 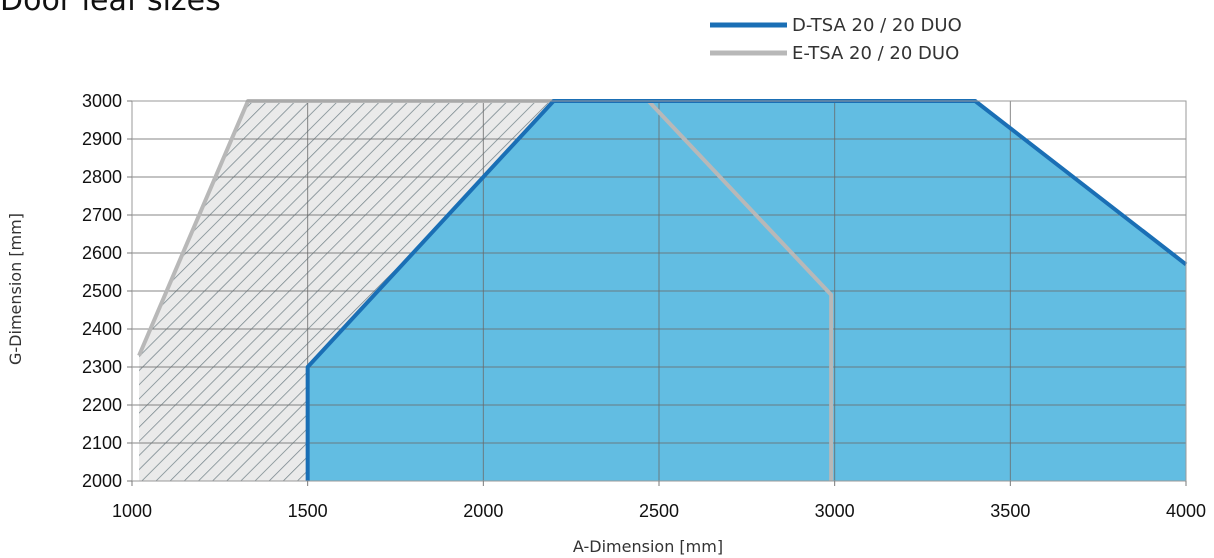 I want to click on x-tick-label: 2000, so click(x=483, y=511).